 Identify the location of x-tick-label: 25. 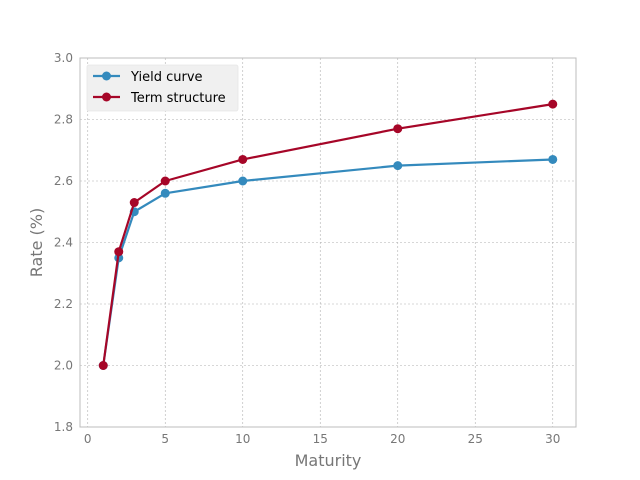
(475, 439).